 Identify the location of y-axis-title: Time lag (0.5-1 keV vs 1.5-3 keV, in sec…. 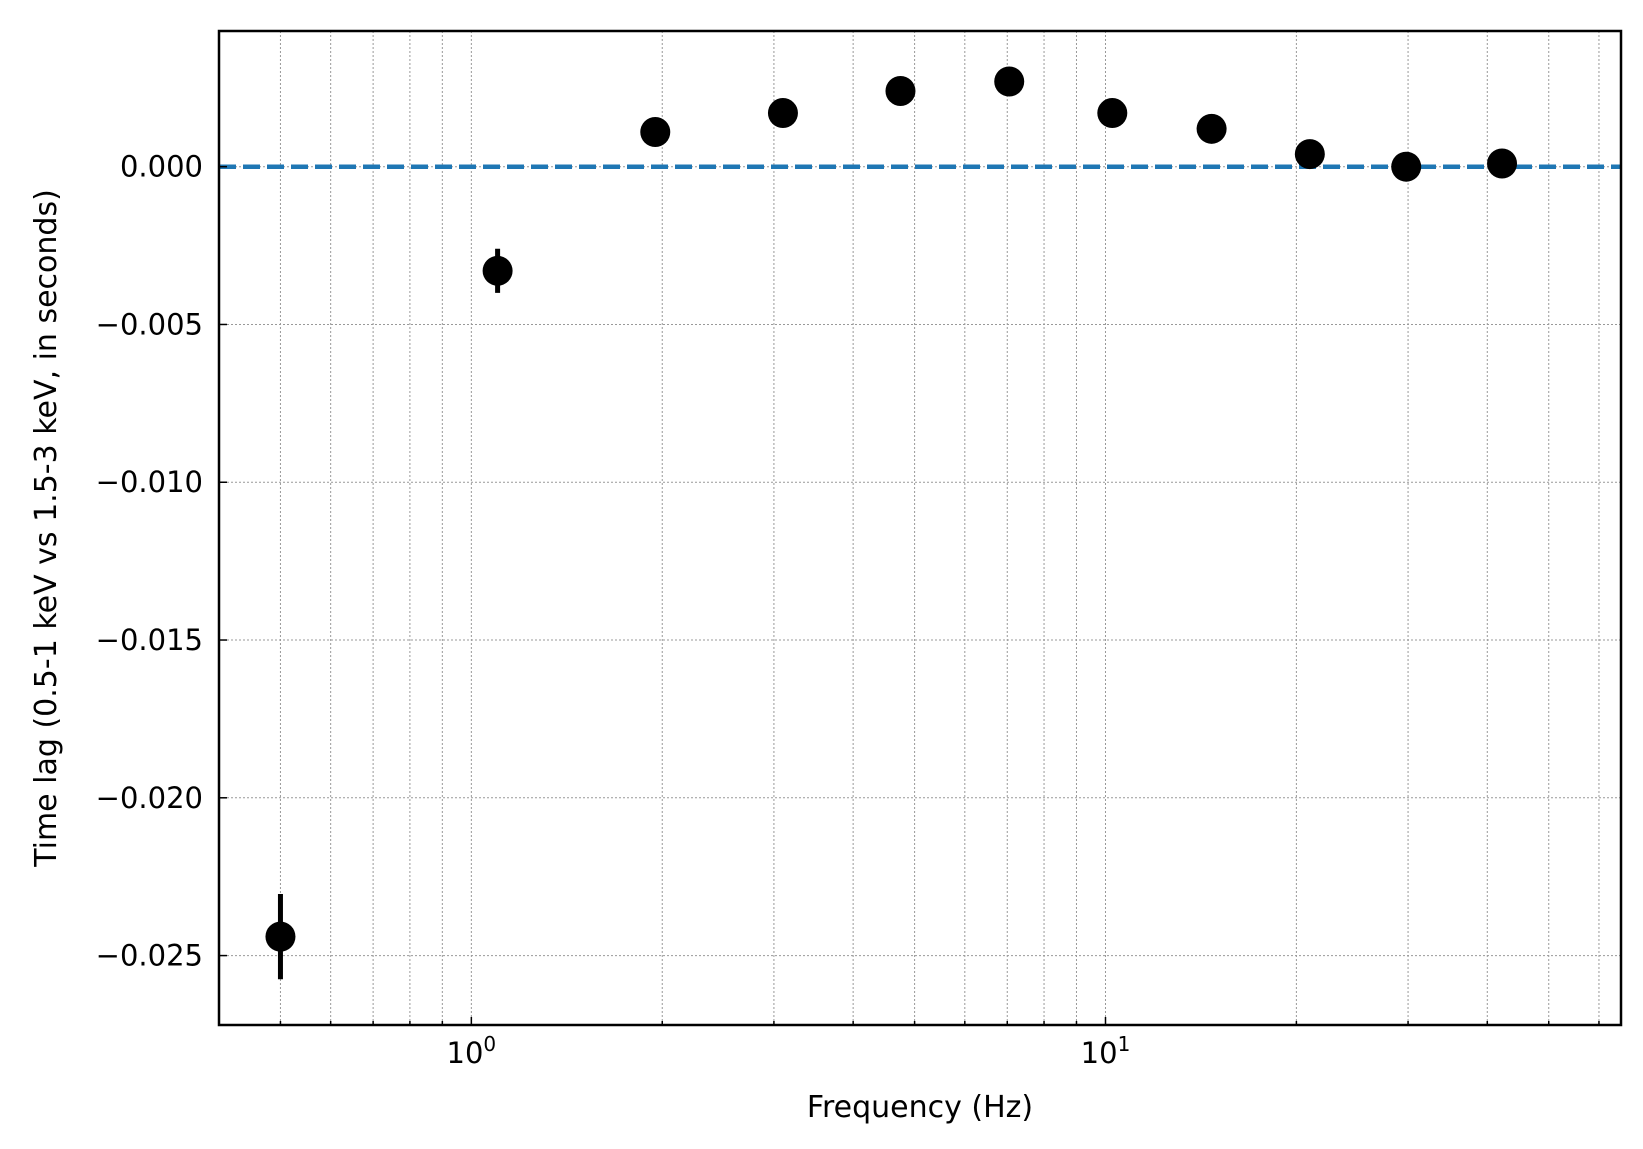
(46, 528).